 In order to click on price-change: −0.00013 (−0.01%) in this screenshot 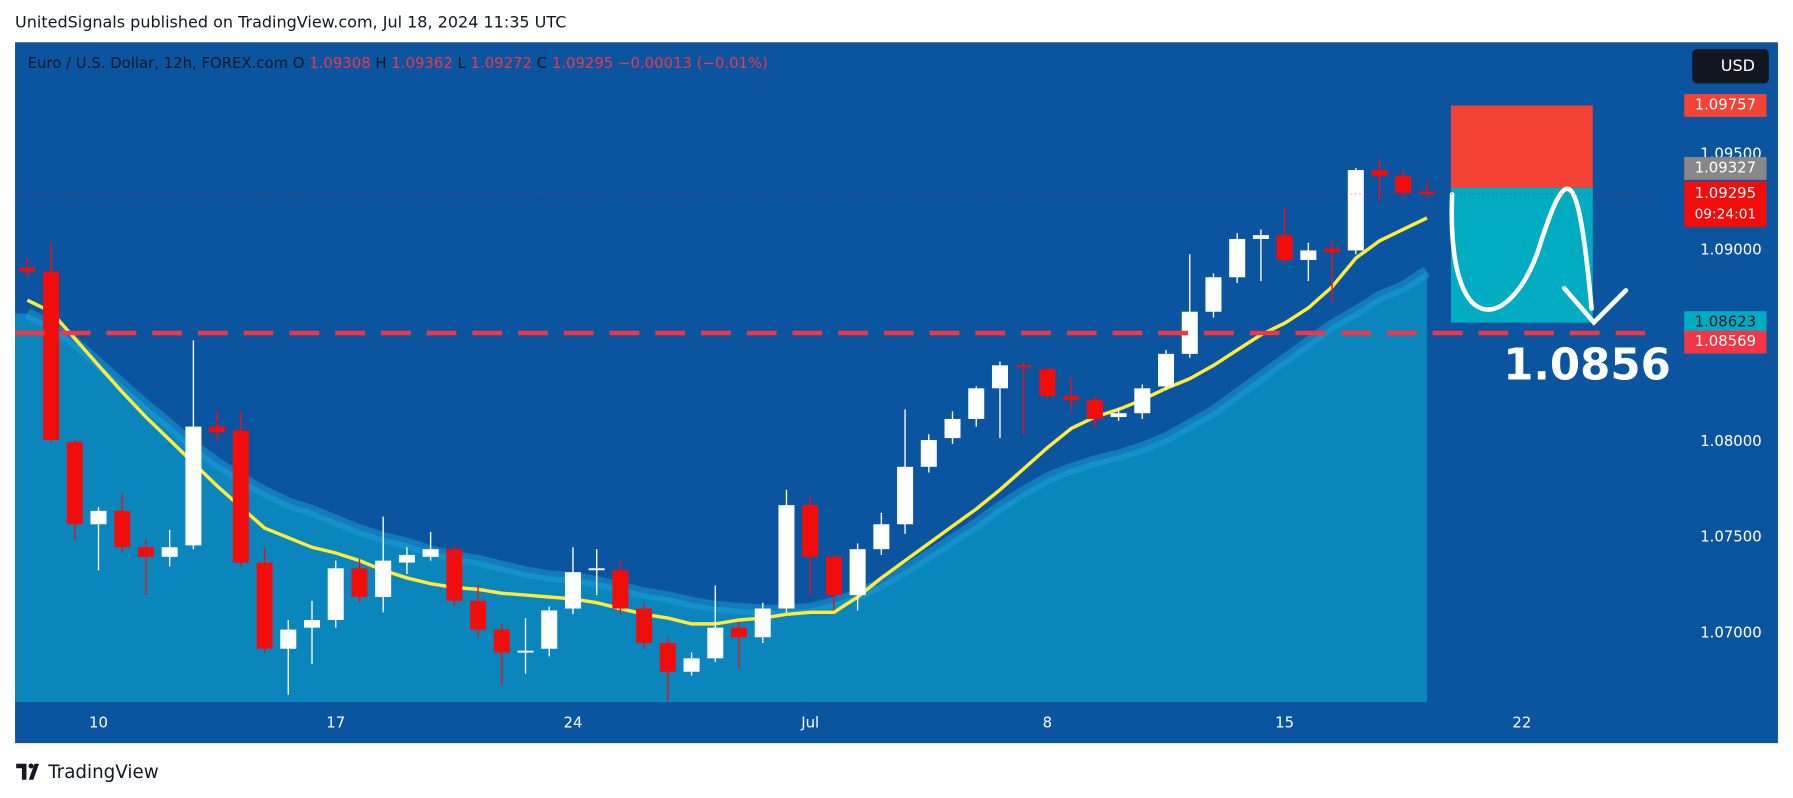, I will do `click(693, 63)`.